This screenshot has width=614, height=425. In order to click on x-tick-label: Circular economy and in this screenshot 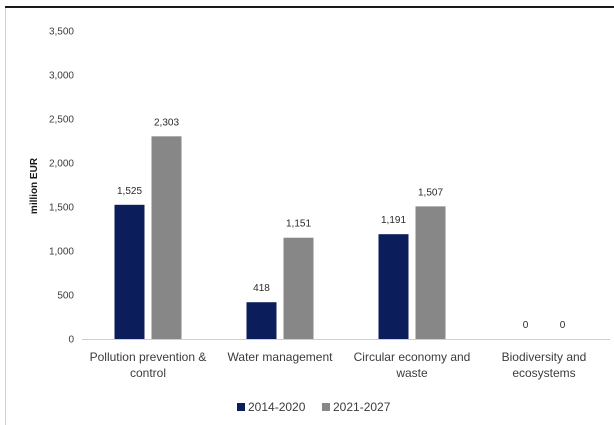, I will do `click(412, 357)`.